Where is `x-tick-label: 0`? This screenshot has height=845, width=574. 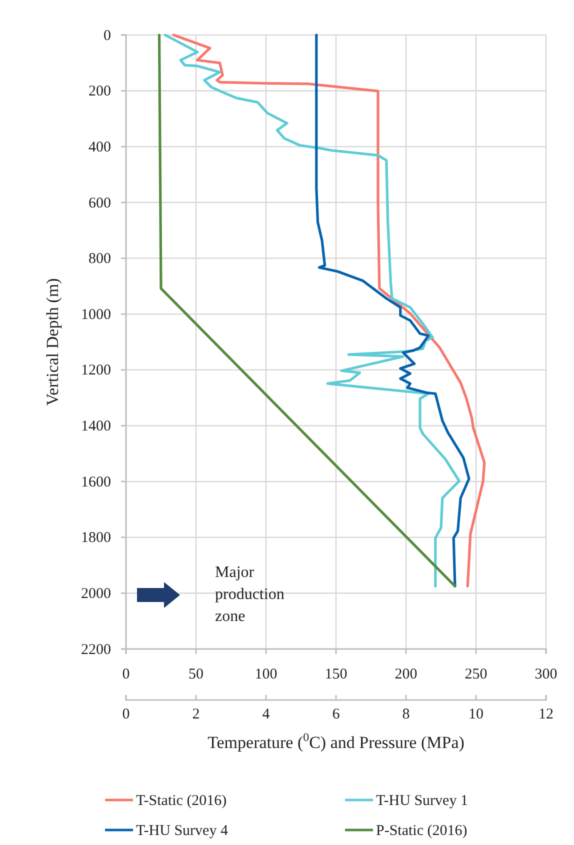 x-tick-label: 0 is located at coordinates (126, 674).